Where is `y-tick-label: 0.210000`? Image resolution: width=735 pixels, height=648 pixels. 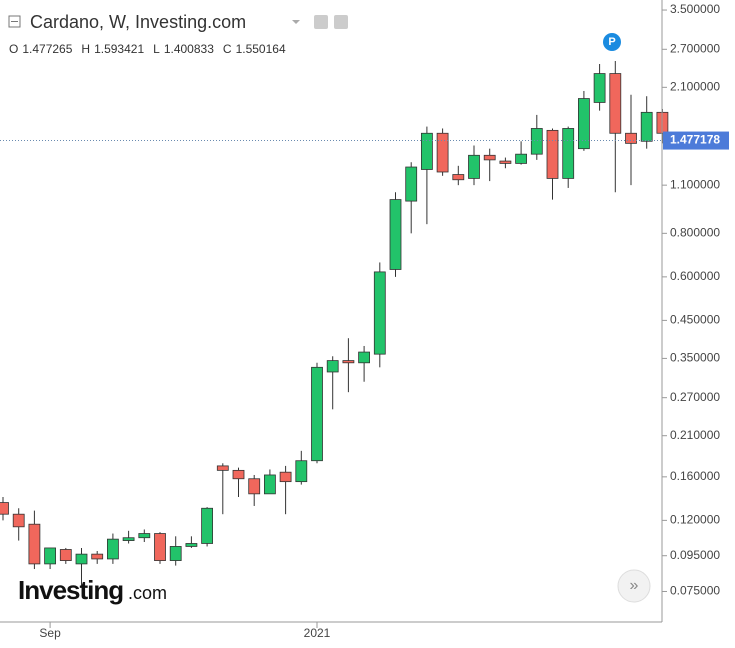
y-tick-label: 0.210000 is located at coordinates (695, 435).